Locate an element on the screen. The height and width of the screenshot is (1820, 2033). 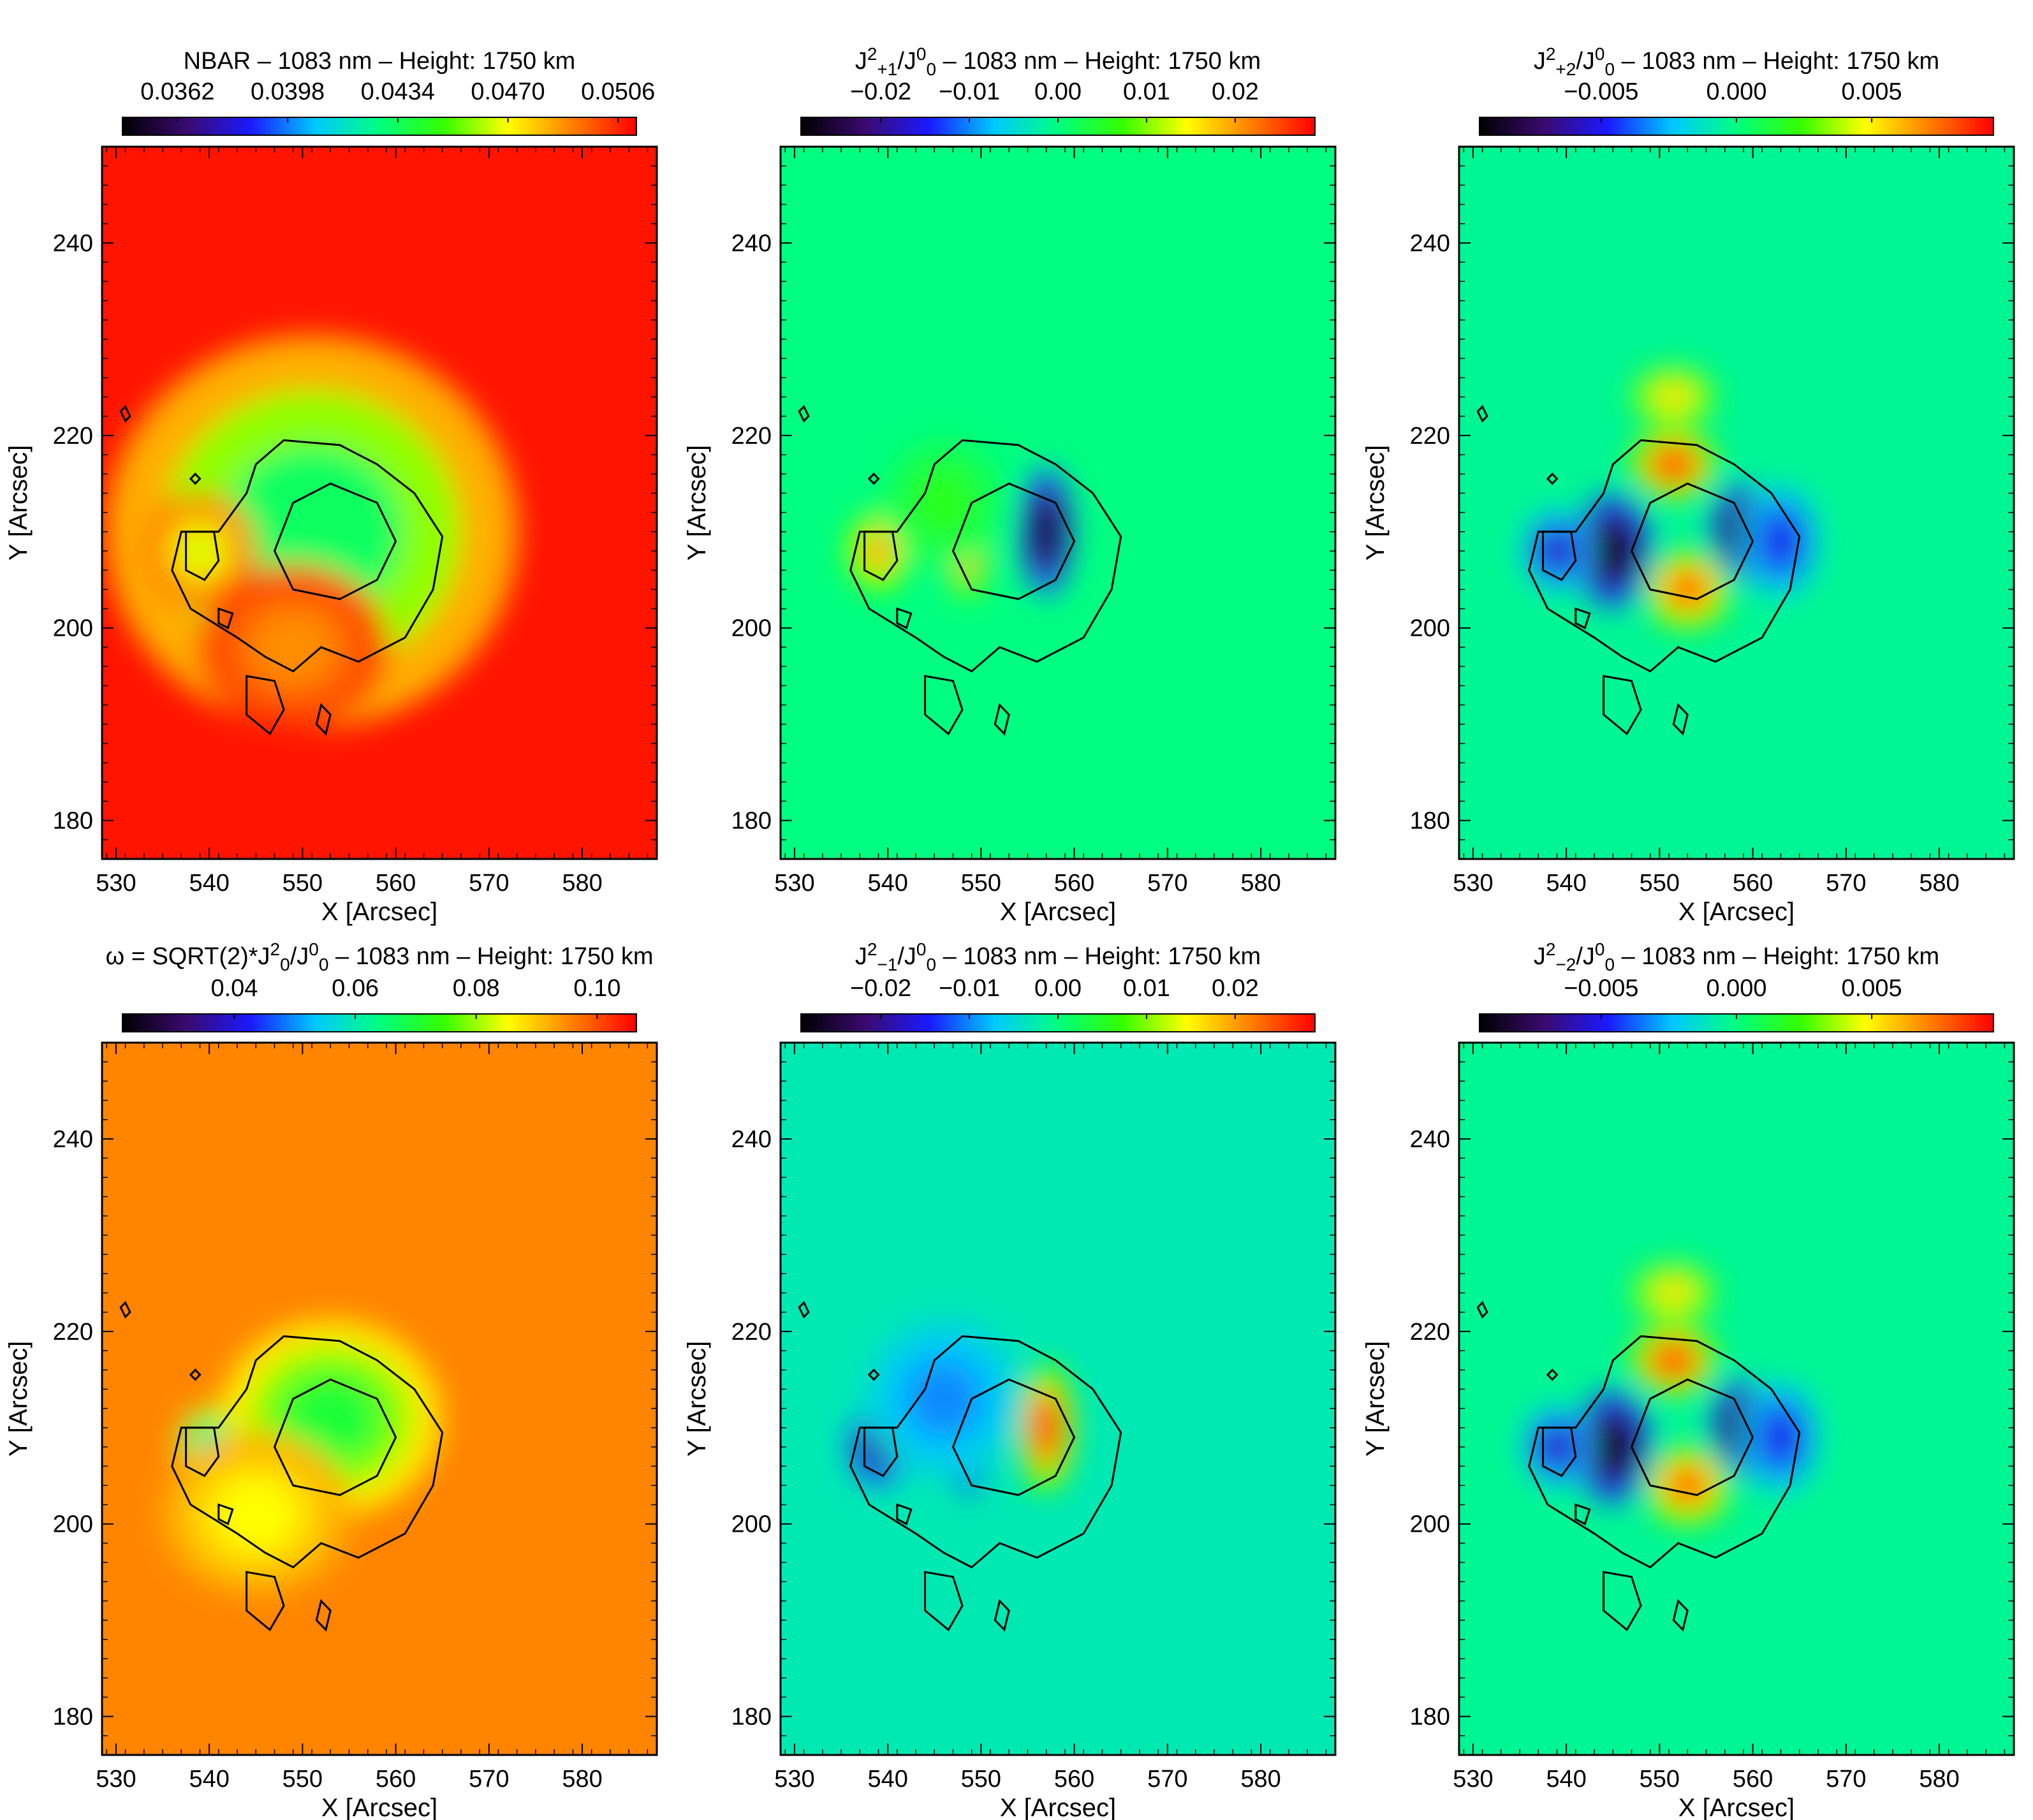
colorbar-tick-label: 0.10 is located at coordinates (596, 988).